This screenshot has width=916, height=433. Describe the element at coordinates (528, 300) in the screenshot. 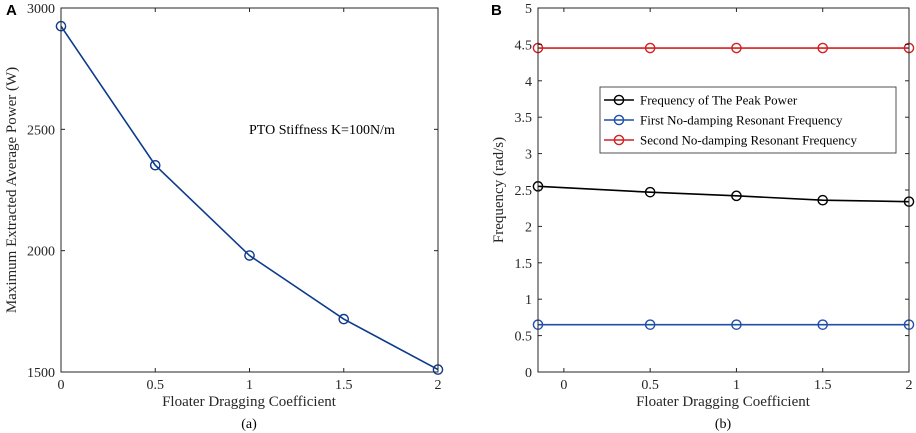

I see `panel-b-y-tick-label: 1` at that location.